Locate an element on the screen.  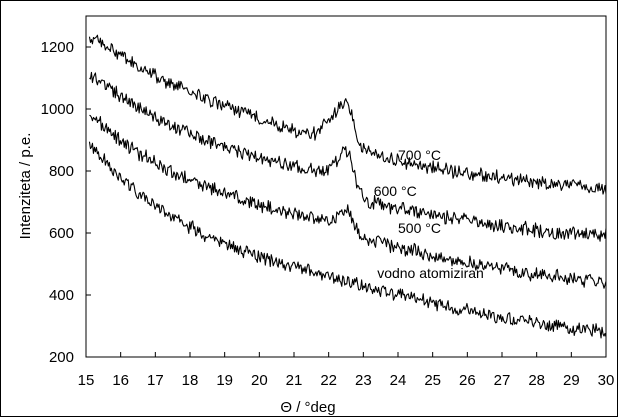
x-tick-label-15: 15 is located at coordinates (86, 380).